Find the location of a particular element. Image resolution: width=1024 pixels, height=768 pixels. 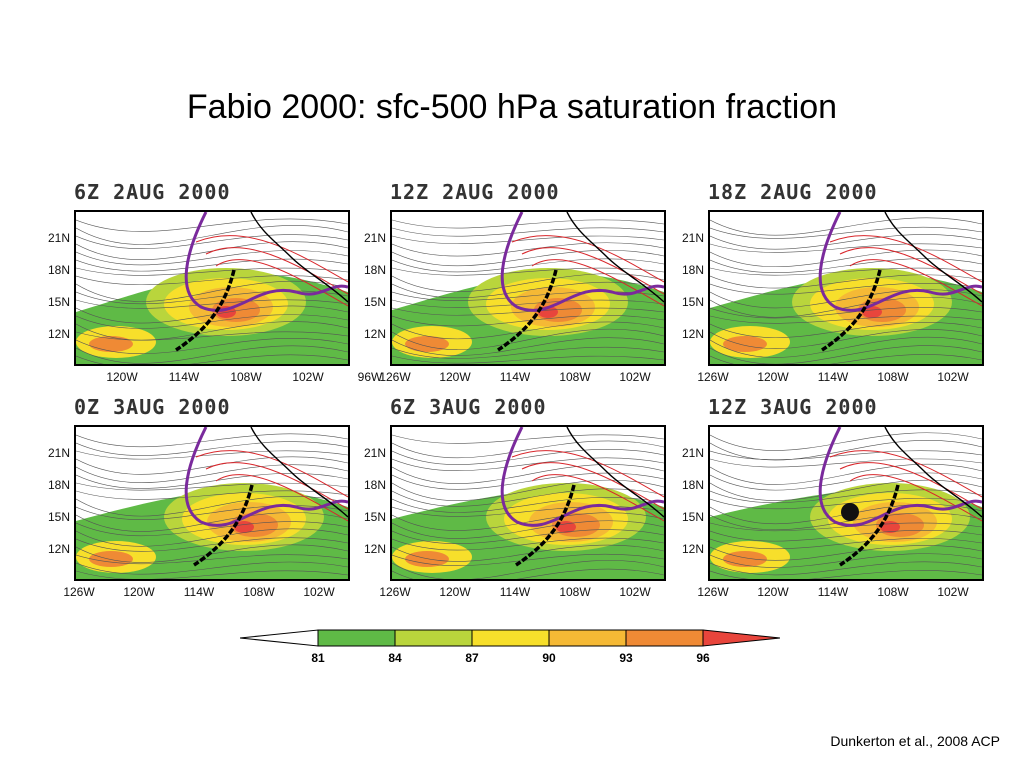

panel-title: 12Z 2AUG 2000 is located at coordinates (475, 192).